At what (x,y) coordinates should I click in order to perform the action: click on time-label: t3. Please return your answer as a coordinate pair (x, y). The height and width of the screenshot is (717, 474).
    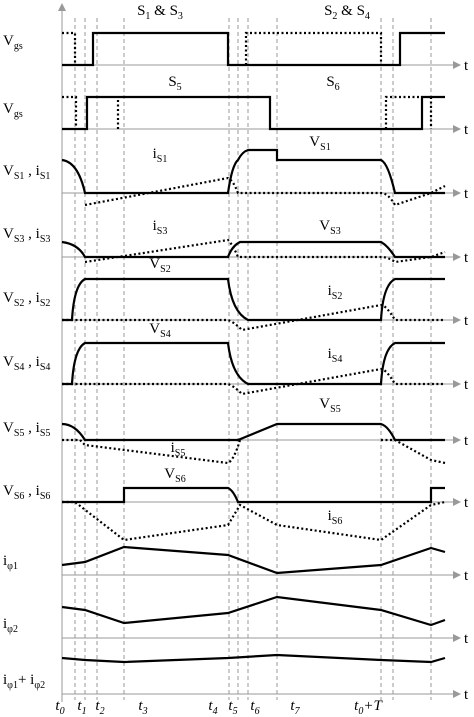
    Looking at the image, I should click on (142, 707).